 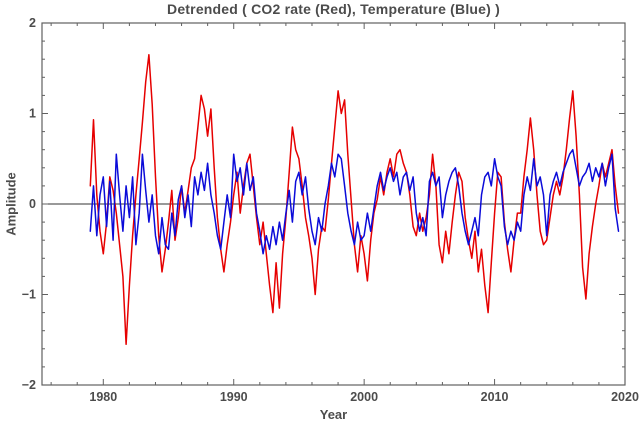 I want to click on x-tick-label: 1990, so click(x=234, y=397).